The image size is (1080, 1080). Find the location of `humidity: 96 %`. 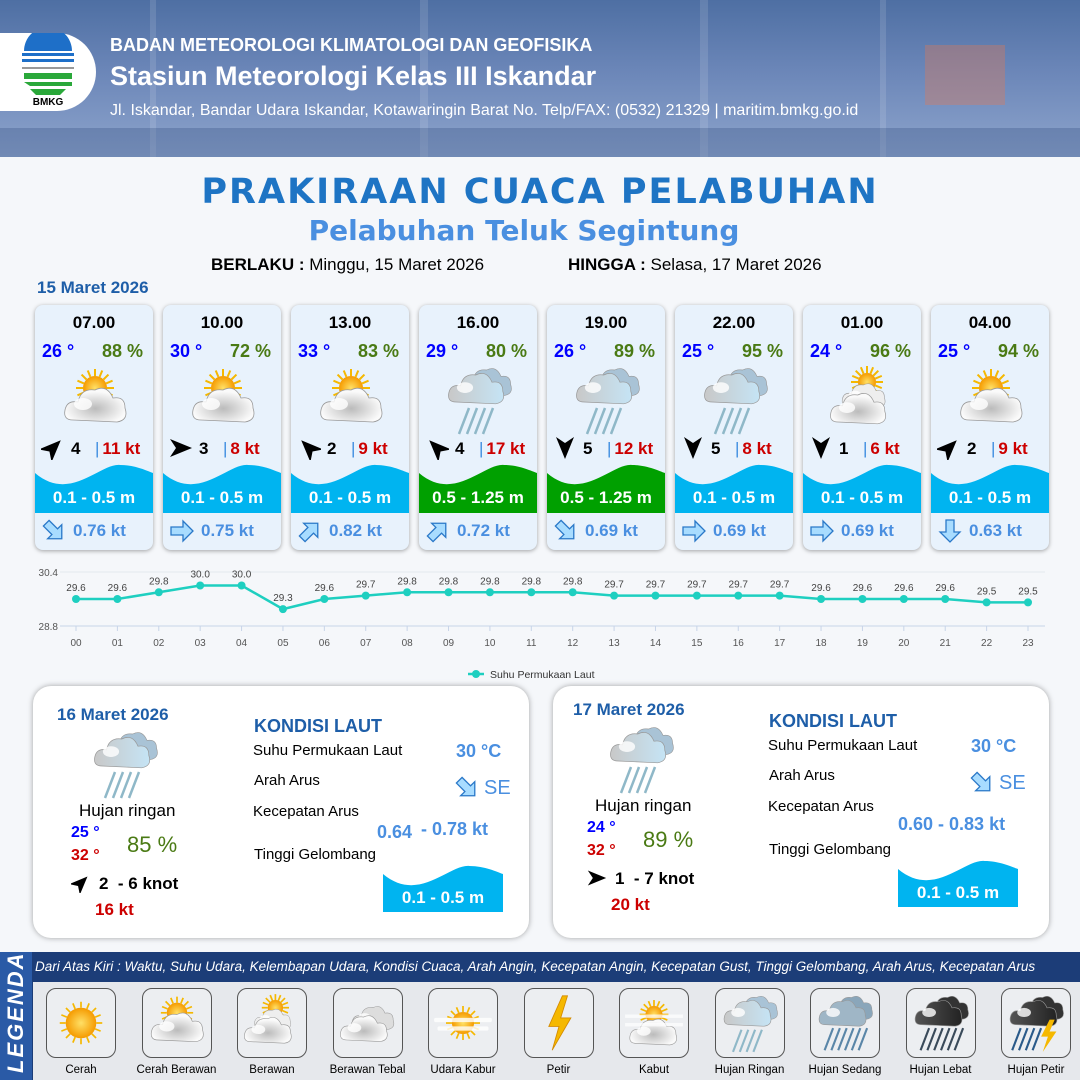

humidity: 96 % is located at coordinates (890, 351).